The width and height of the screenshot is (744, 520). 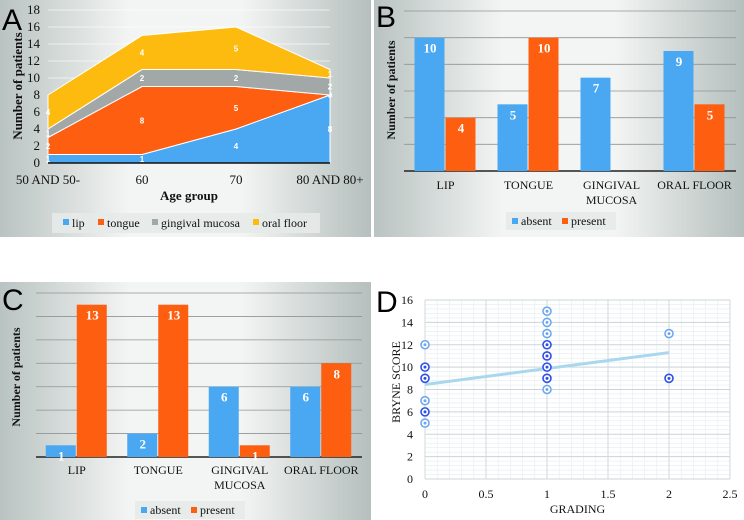 I want to click on data-label: 7, so click(x=596, y=88).